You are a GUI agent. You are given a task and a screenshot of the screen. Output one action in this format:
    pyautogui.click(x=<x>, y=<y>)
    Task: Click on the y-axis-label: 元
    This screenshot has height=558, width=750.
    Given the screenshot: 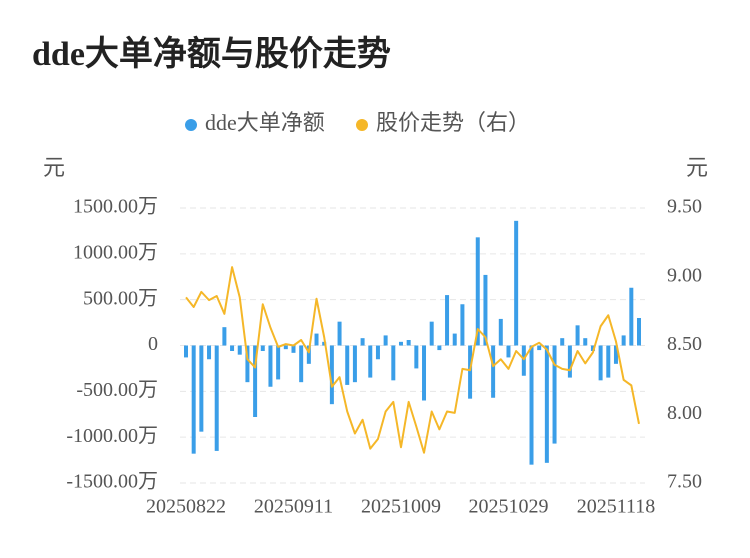 What is the action you would take?
    pyautogui.click(x=54, y=167)
    